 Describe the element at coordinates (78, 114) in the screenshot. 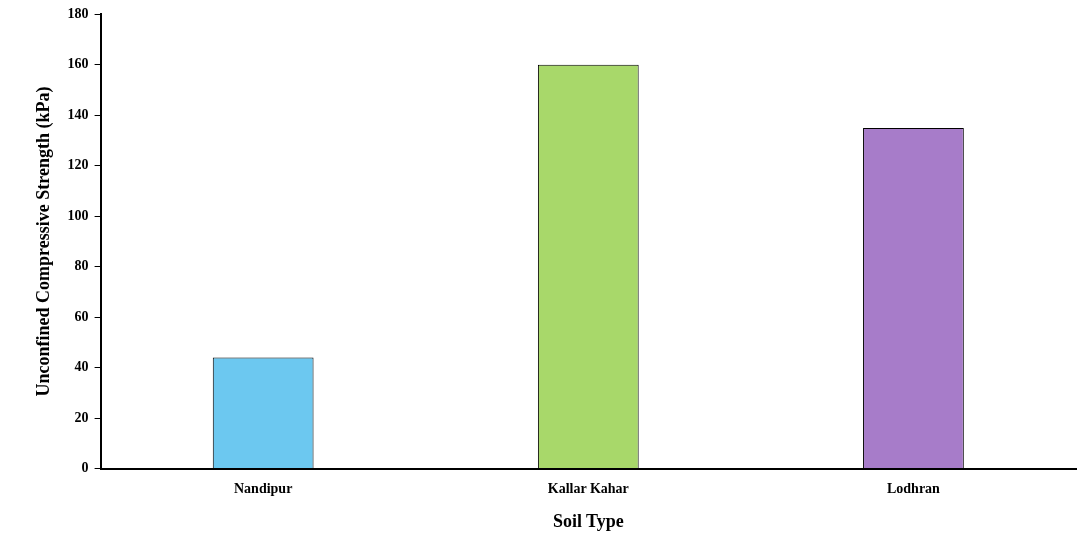

I see `y-tick-label: 140` at that location.